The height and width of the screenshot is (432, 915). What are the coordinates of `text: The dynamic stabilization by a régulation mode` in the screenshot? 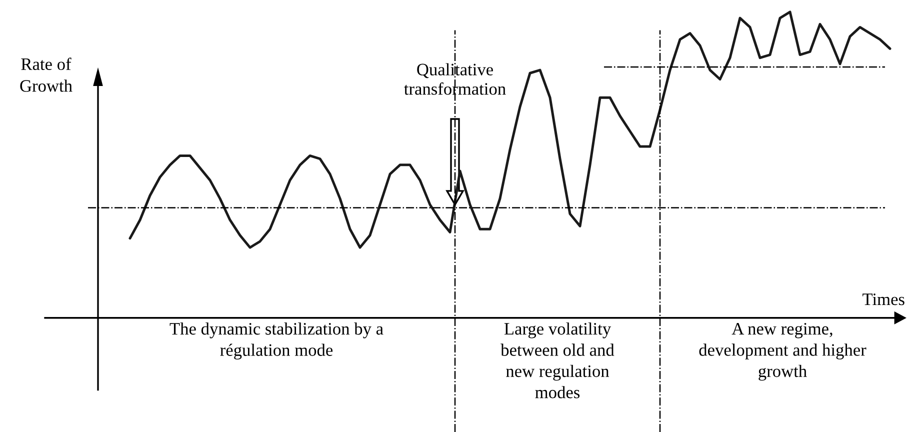 It's located at (277, 341).